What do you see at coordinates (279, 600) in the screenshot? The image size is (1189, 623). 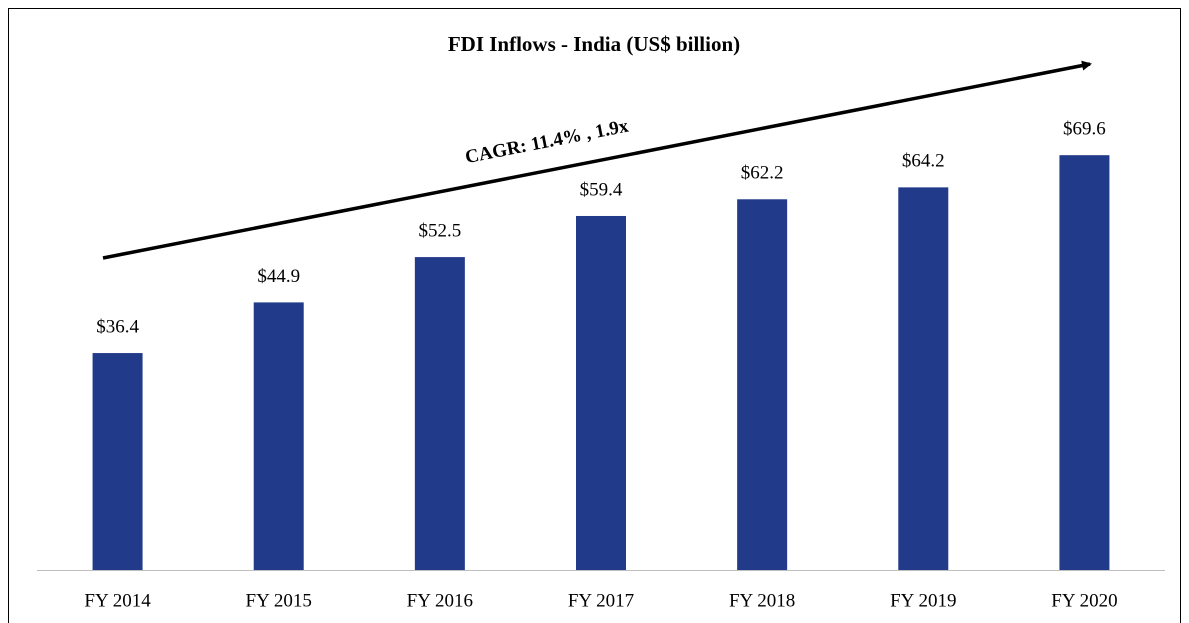 I see `x-tick-label: FY 2015` at bounding box center [279, 600].